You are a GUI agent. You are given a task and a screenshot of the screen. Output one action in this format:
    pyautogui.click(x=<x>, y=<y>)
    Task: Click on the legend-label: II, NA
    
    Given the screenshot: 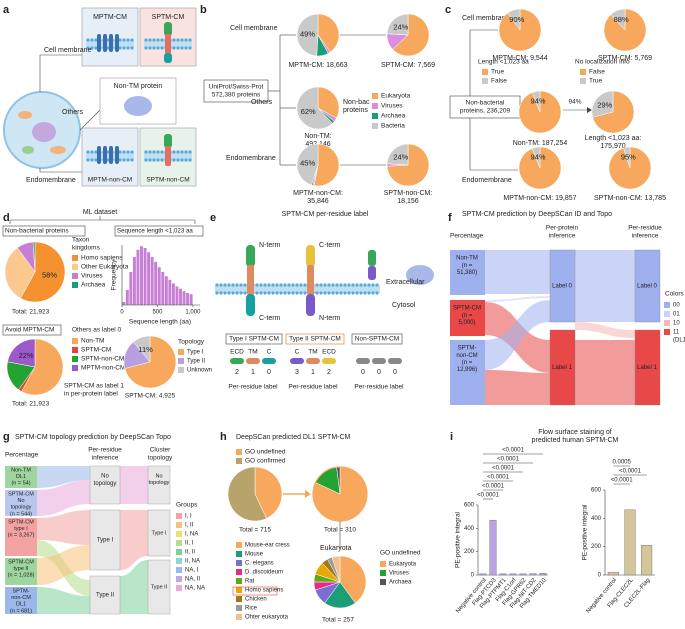 What is the action you would take?
    pyautogui.click(x=192, y=562)
    